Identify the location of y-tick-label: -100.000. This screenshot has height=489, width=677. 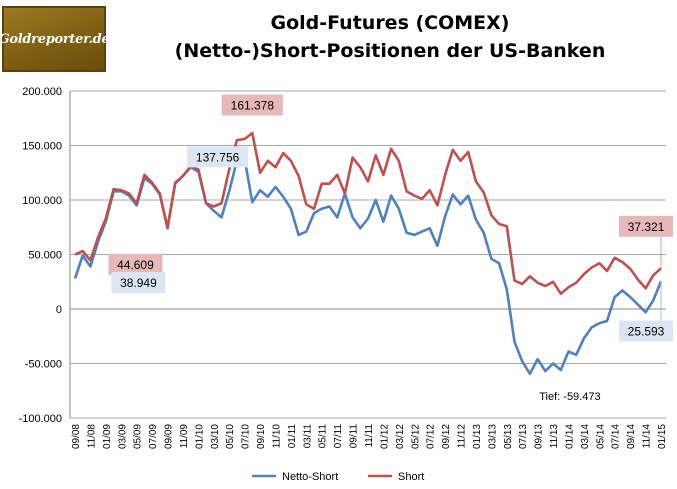
(40, 419).